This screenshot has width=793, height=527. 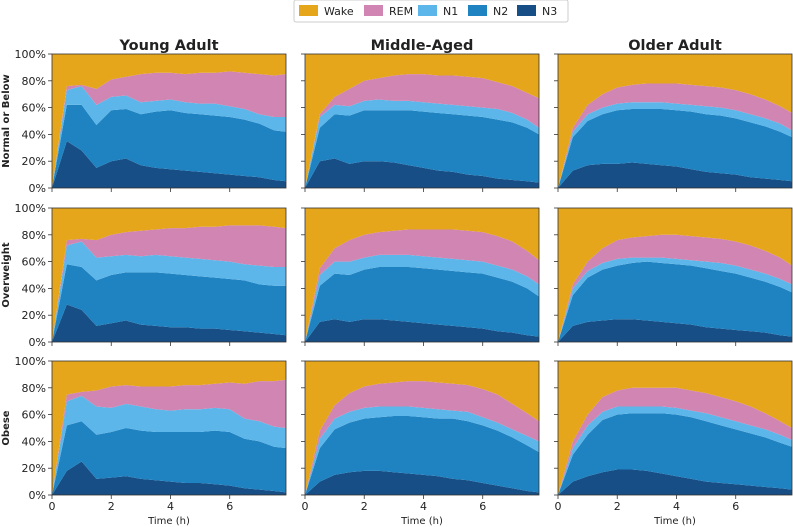 I want to click on legend: Wake REM N1 N2 N3, so click(x=431, y=11).